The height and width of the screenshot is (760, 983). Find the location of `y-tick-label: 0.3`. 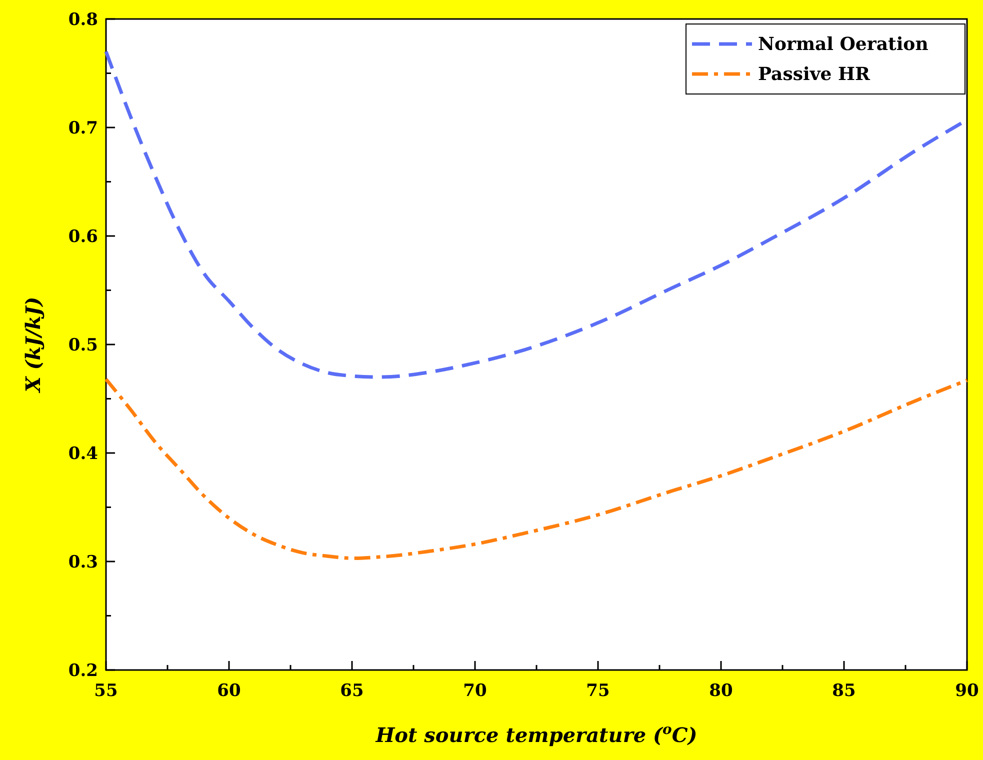

y-tick-label: 0.3 is located at coordinates (83, 562).